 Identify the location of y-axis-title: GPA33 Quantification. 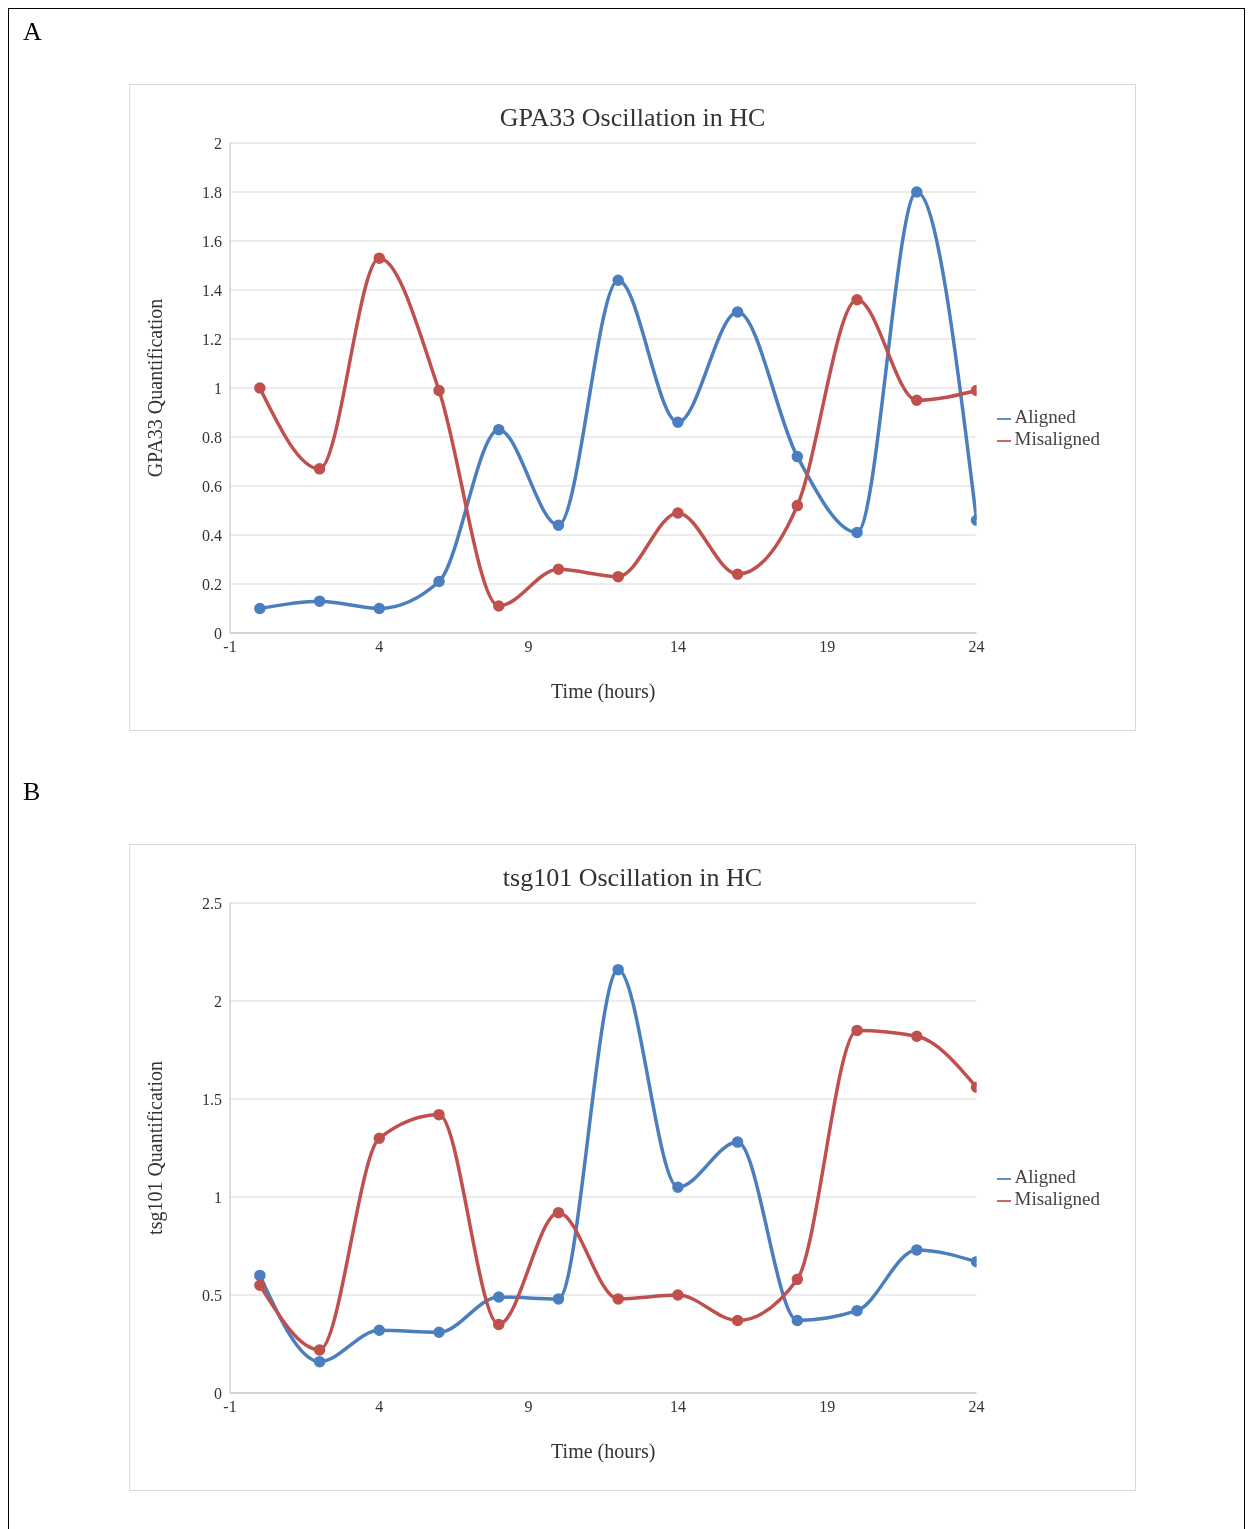
(155, 388).